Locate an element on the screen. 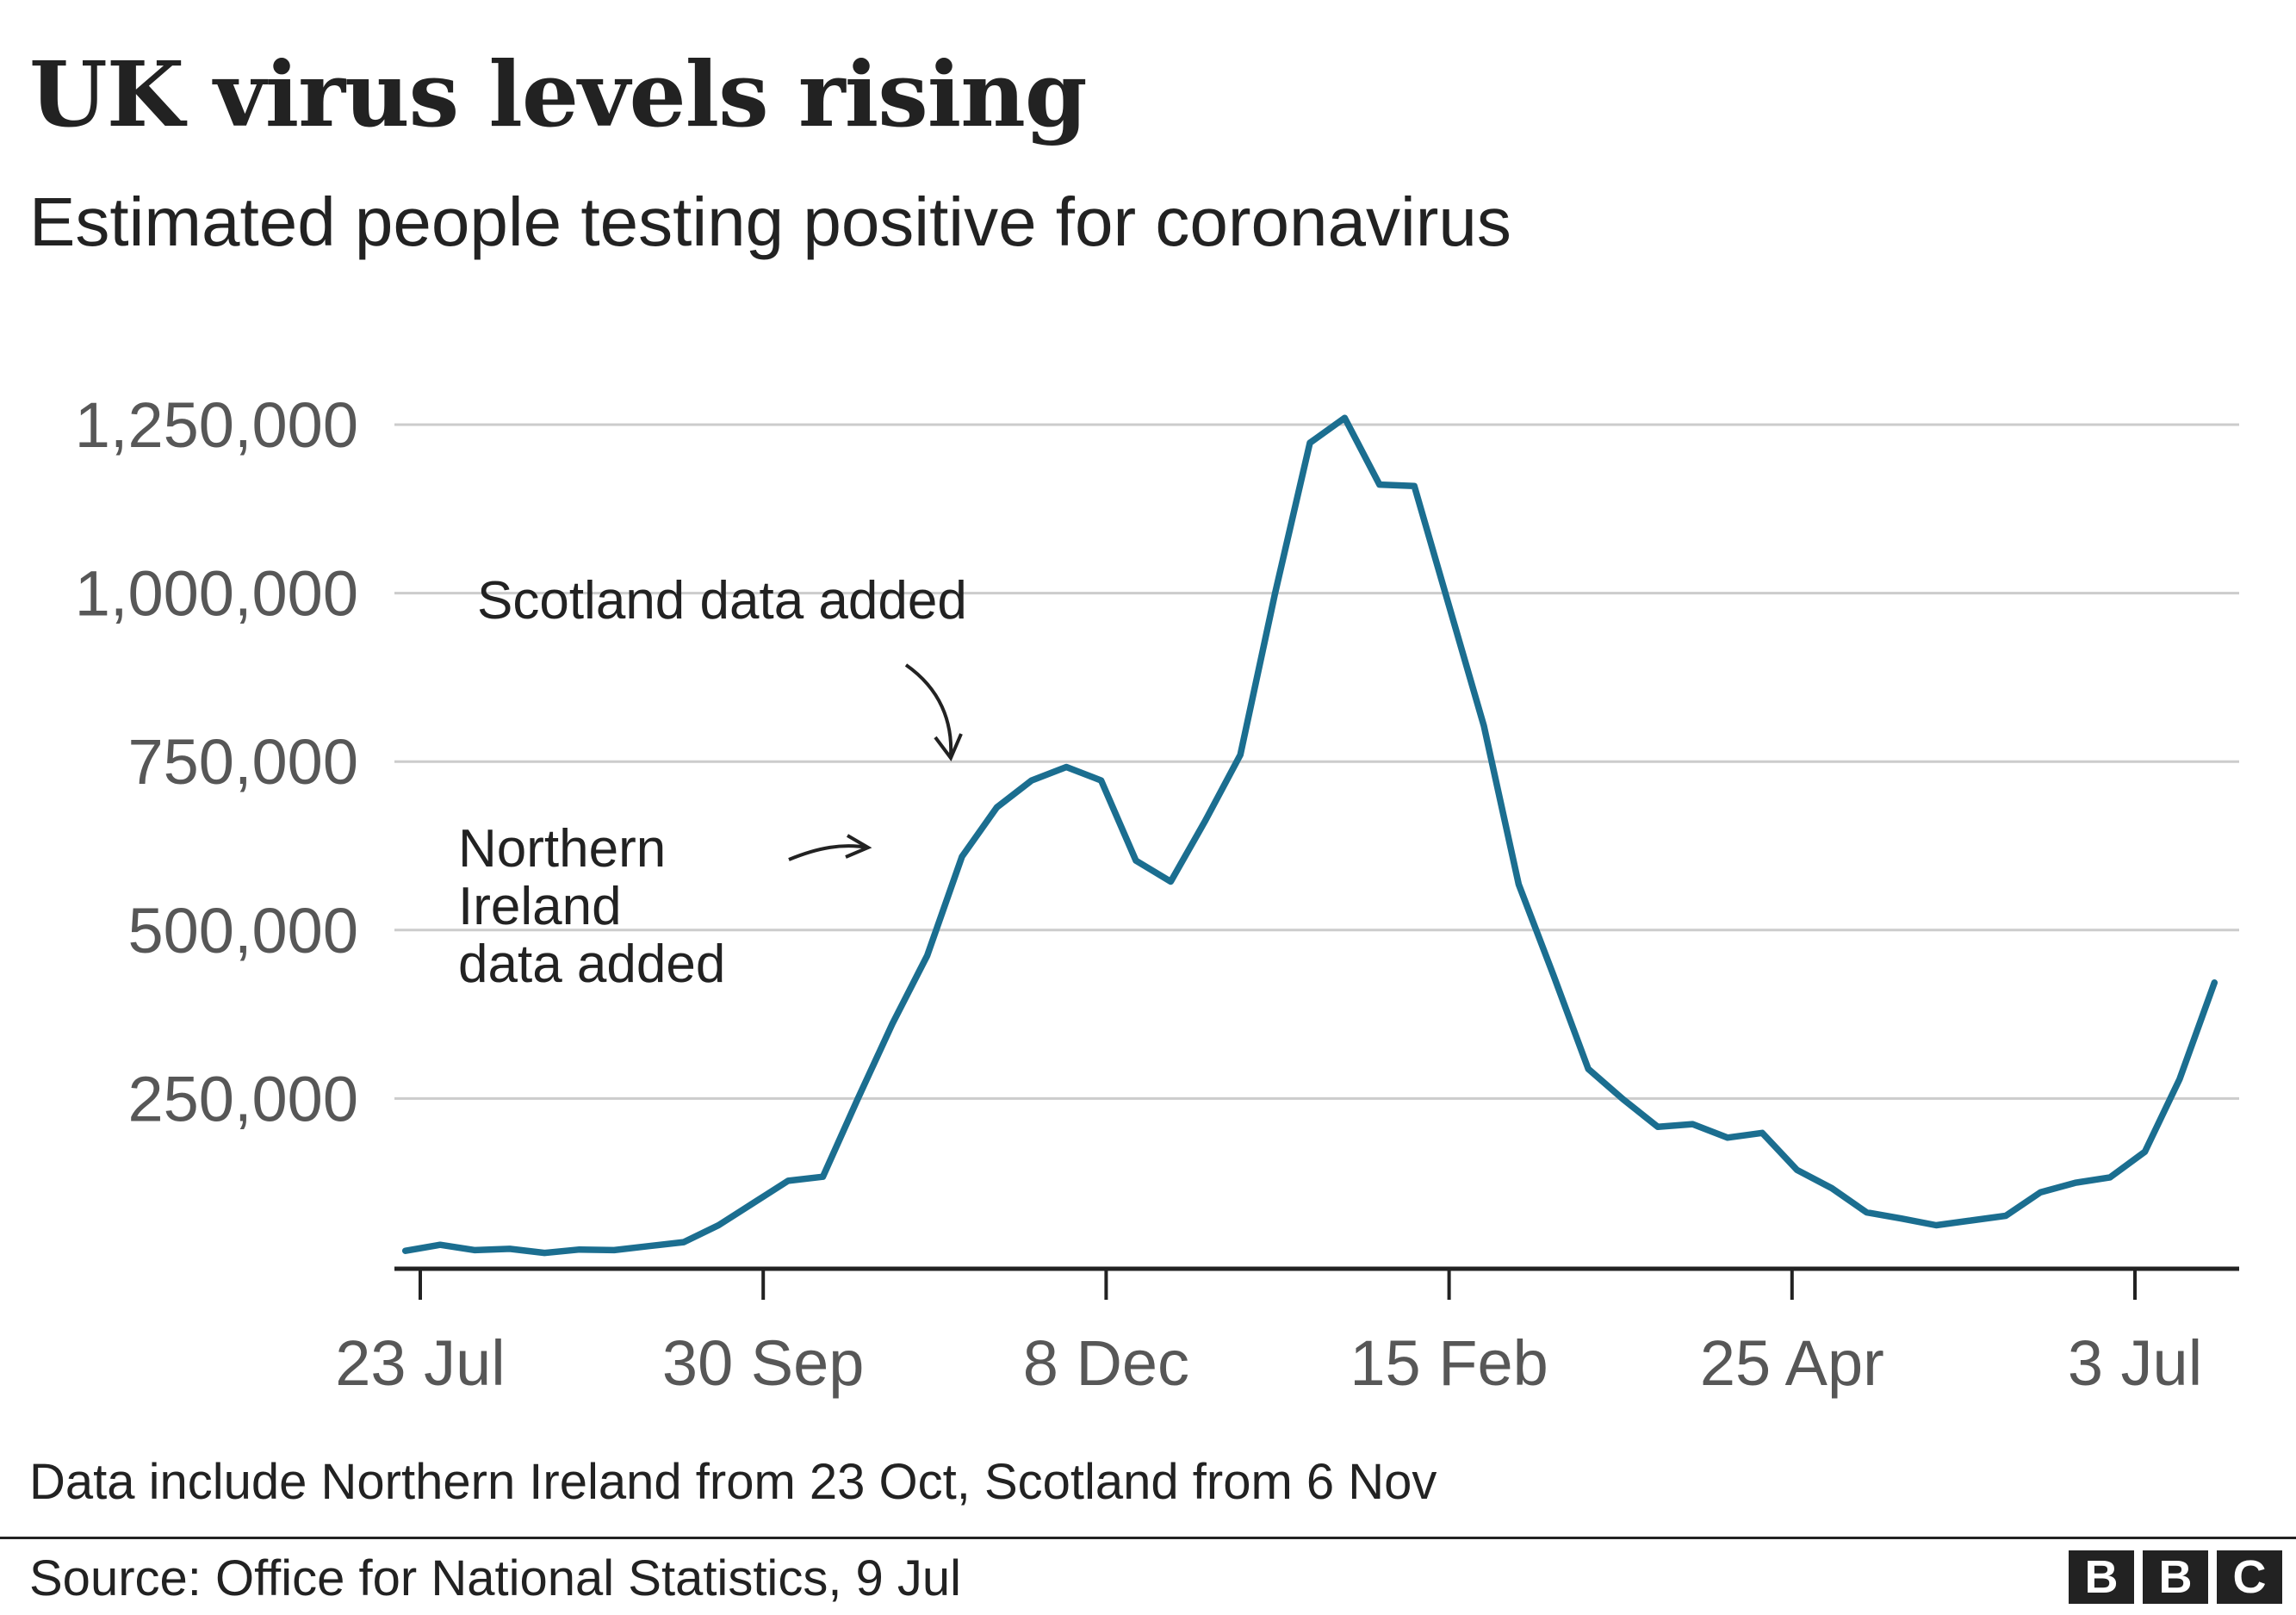  x-tick-label: 8 Dec is located at coordinates (1106, 1363).